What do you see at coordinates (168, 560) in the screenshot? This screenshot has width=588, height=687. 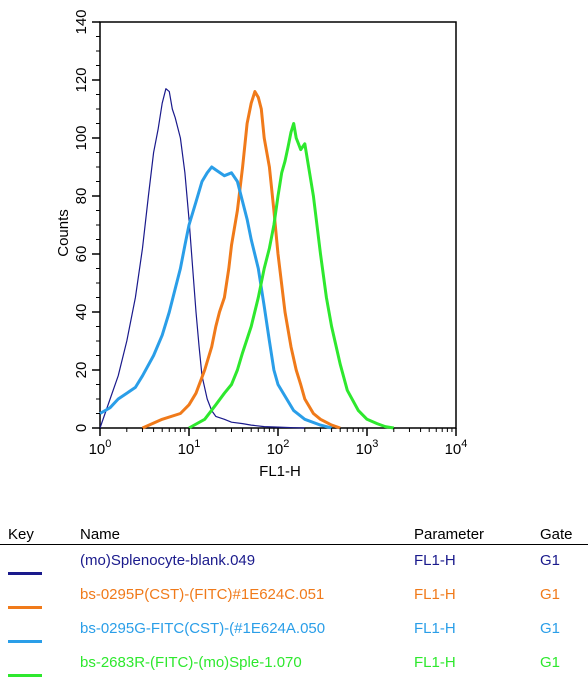 I see `legend-row-name: (mo)Splenocyte-blank.049` at bounding box center [168, 560].